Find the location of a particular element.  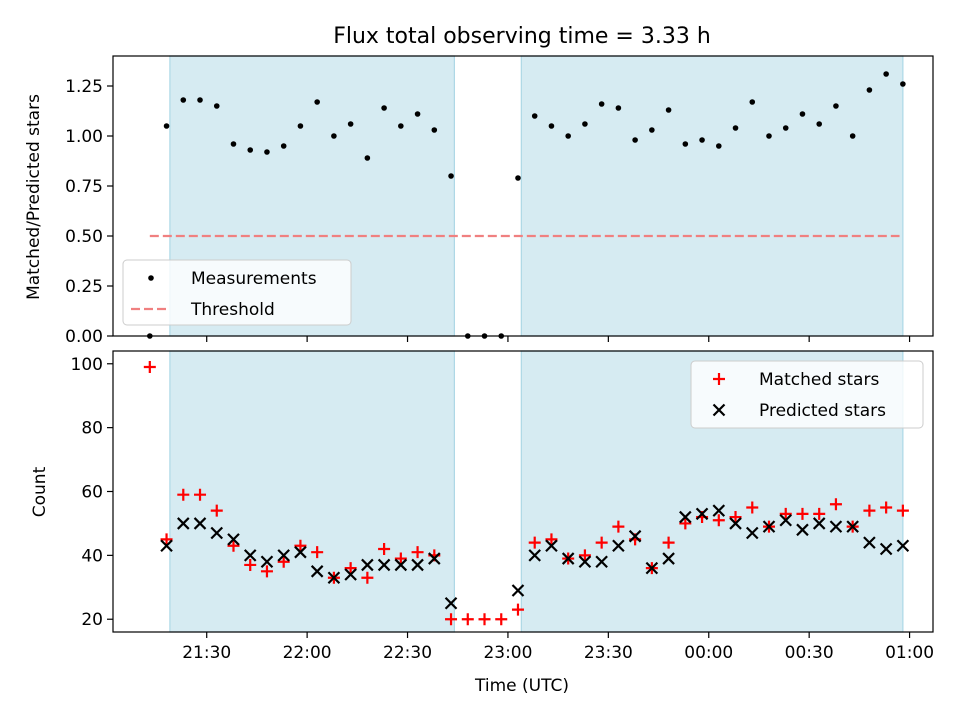

y-tick-label: 0.50 is located at coordinates (84, 237).